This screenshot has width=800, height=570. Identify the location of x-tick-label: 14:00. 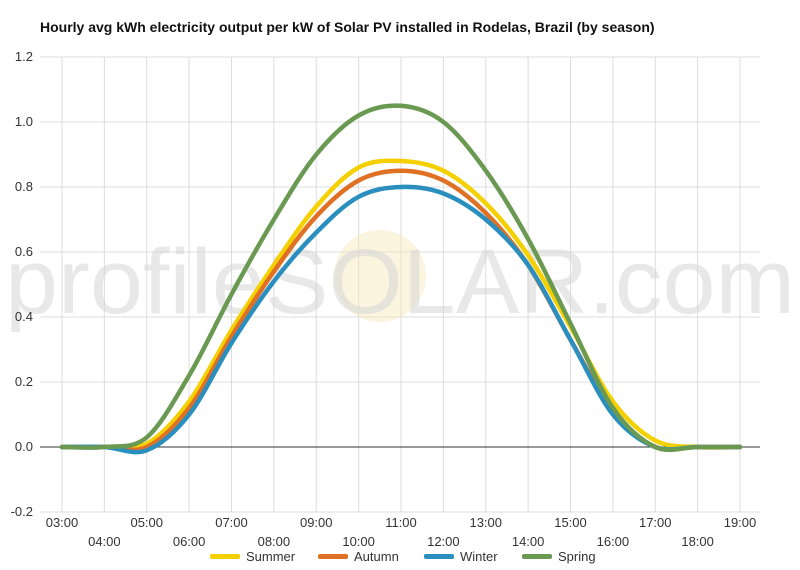
(528, 541).